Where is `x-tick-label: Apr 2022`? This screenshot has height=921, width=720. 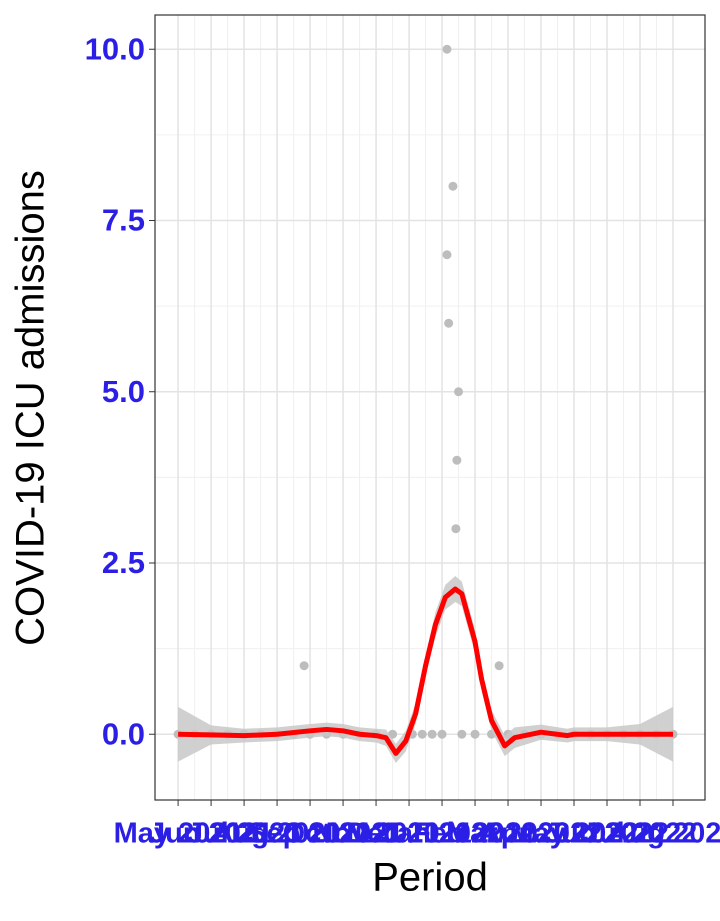
x-tick-label: Apr 2022 is located at coordinates (541, 834).